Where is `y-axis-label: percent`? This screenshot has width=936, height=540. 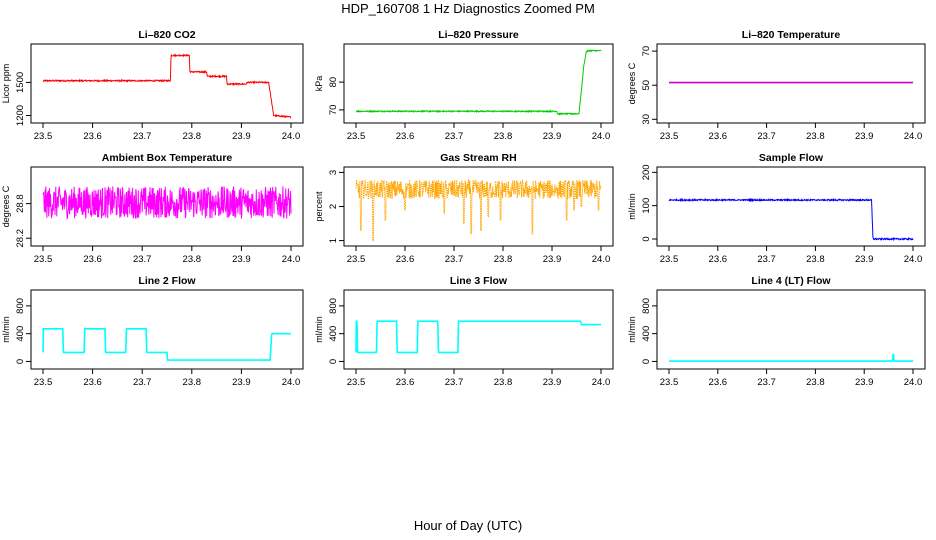
y-axis-label: percent is located at coordinates (319, 206).